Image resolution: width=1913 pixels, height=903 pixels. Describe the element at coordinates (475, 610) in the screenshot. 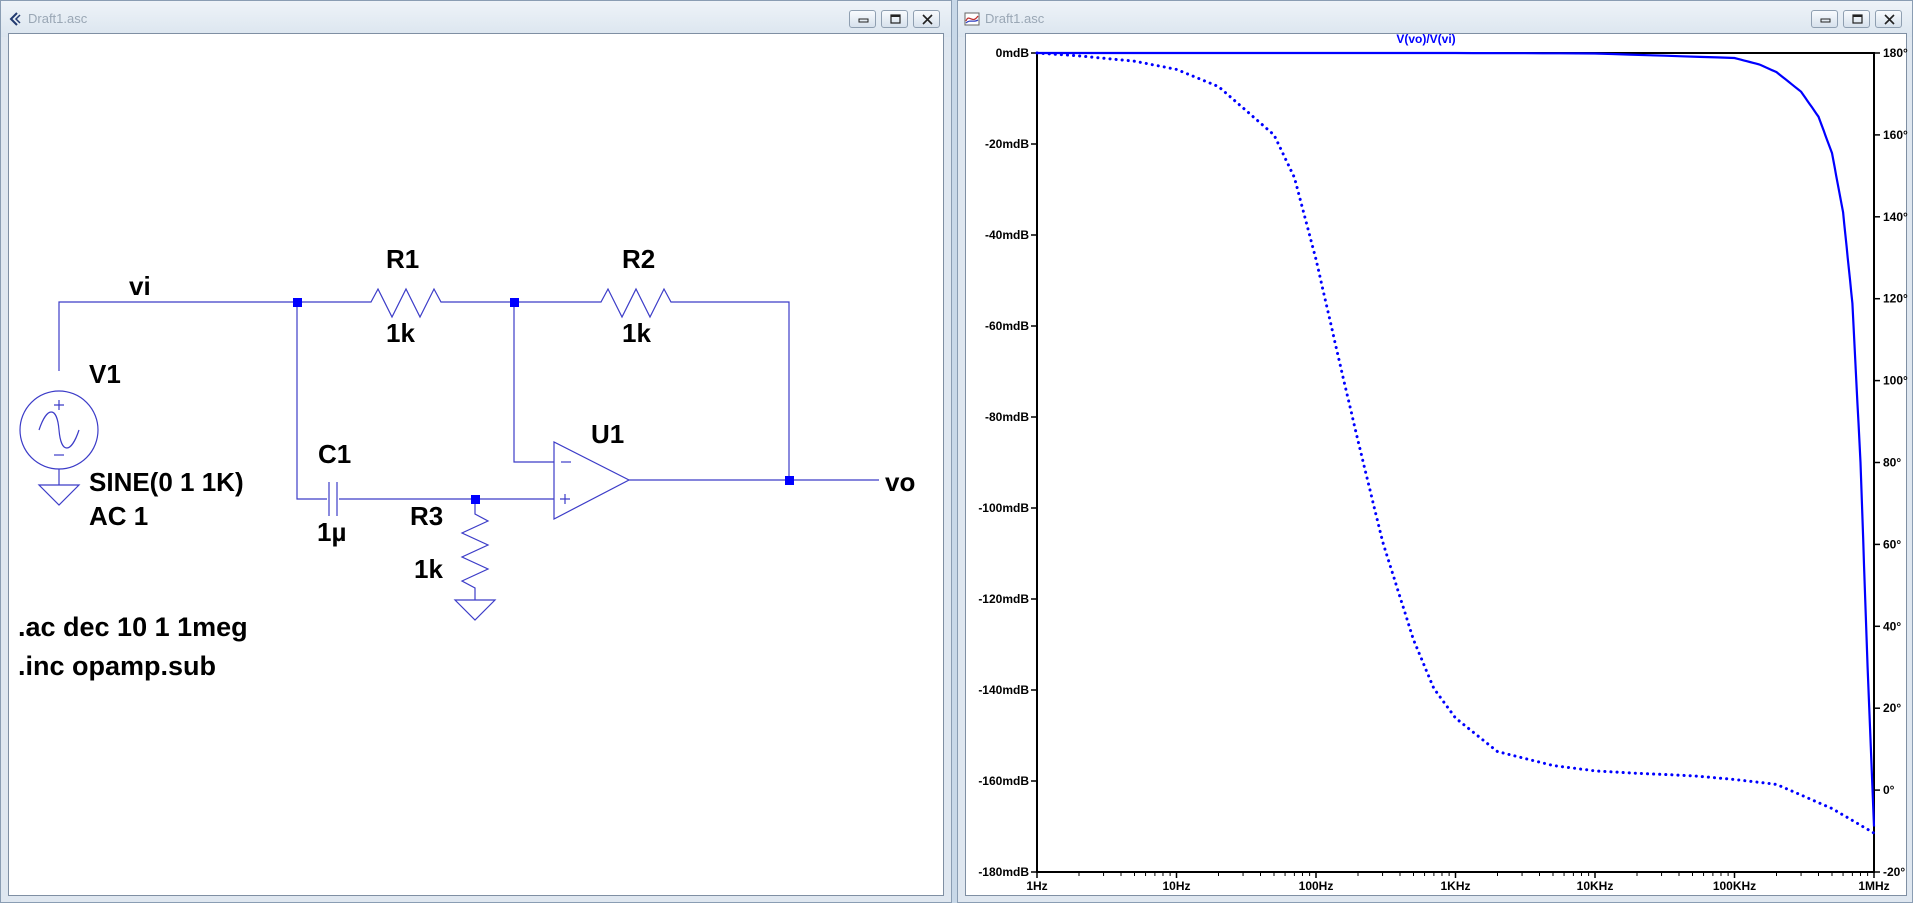

I see `ground-r3` at that location.